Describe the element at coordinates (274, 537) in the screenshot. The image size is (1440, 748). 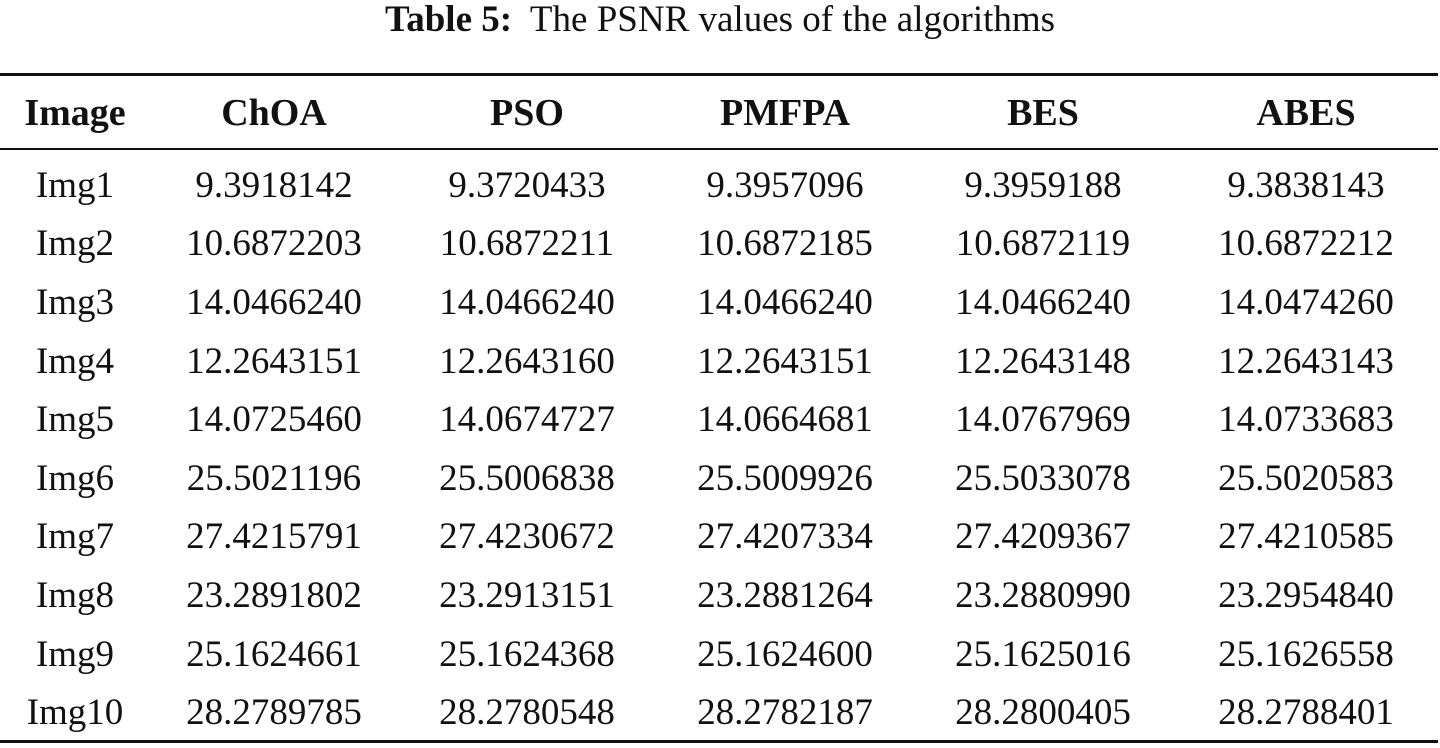
I see `cell-choa: 27.4215791` at that location.